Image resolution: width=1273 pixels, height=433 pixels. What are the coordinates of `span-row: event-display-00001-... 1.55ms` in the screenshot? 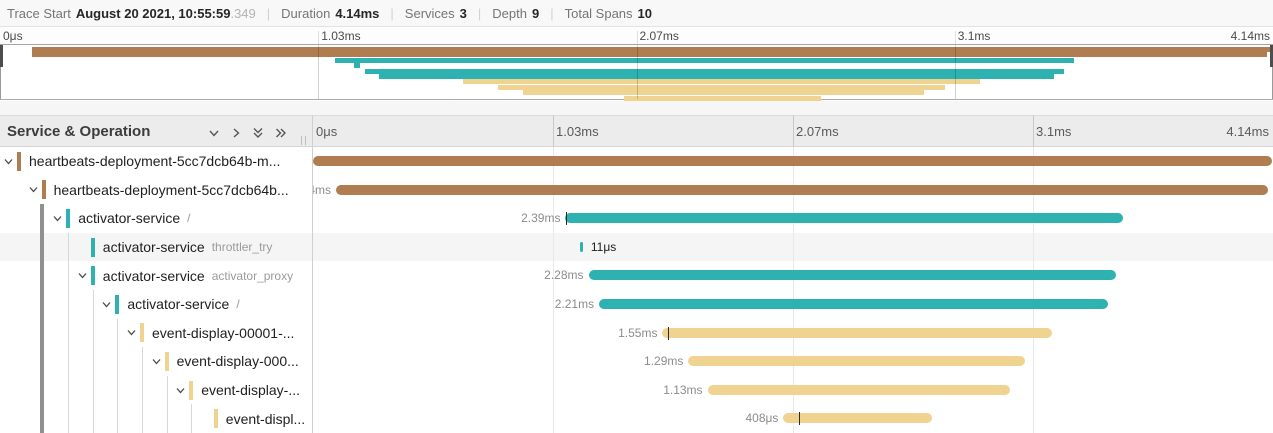 It's located at (636, 333).